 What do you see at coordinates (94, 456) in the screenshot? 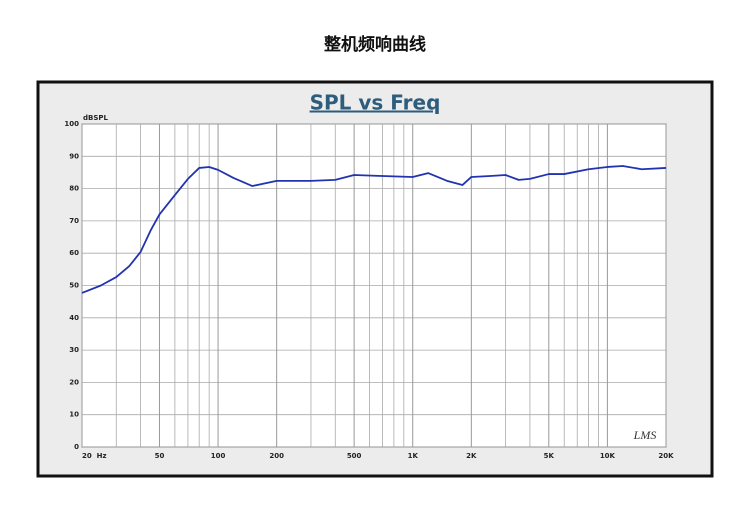
I see `x-tick-label: 20 Hz` at bounding box center [94, 456].